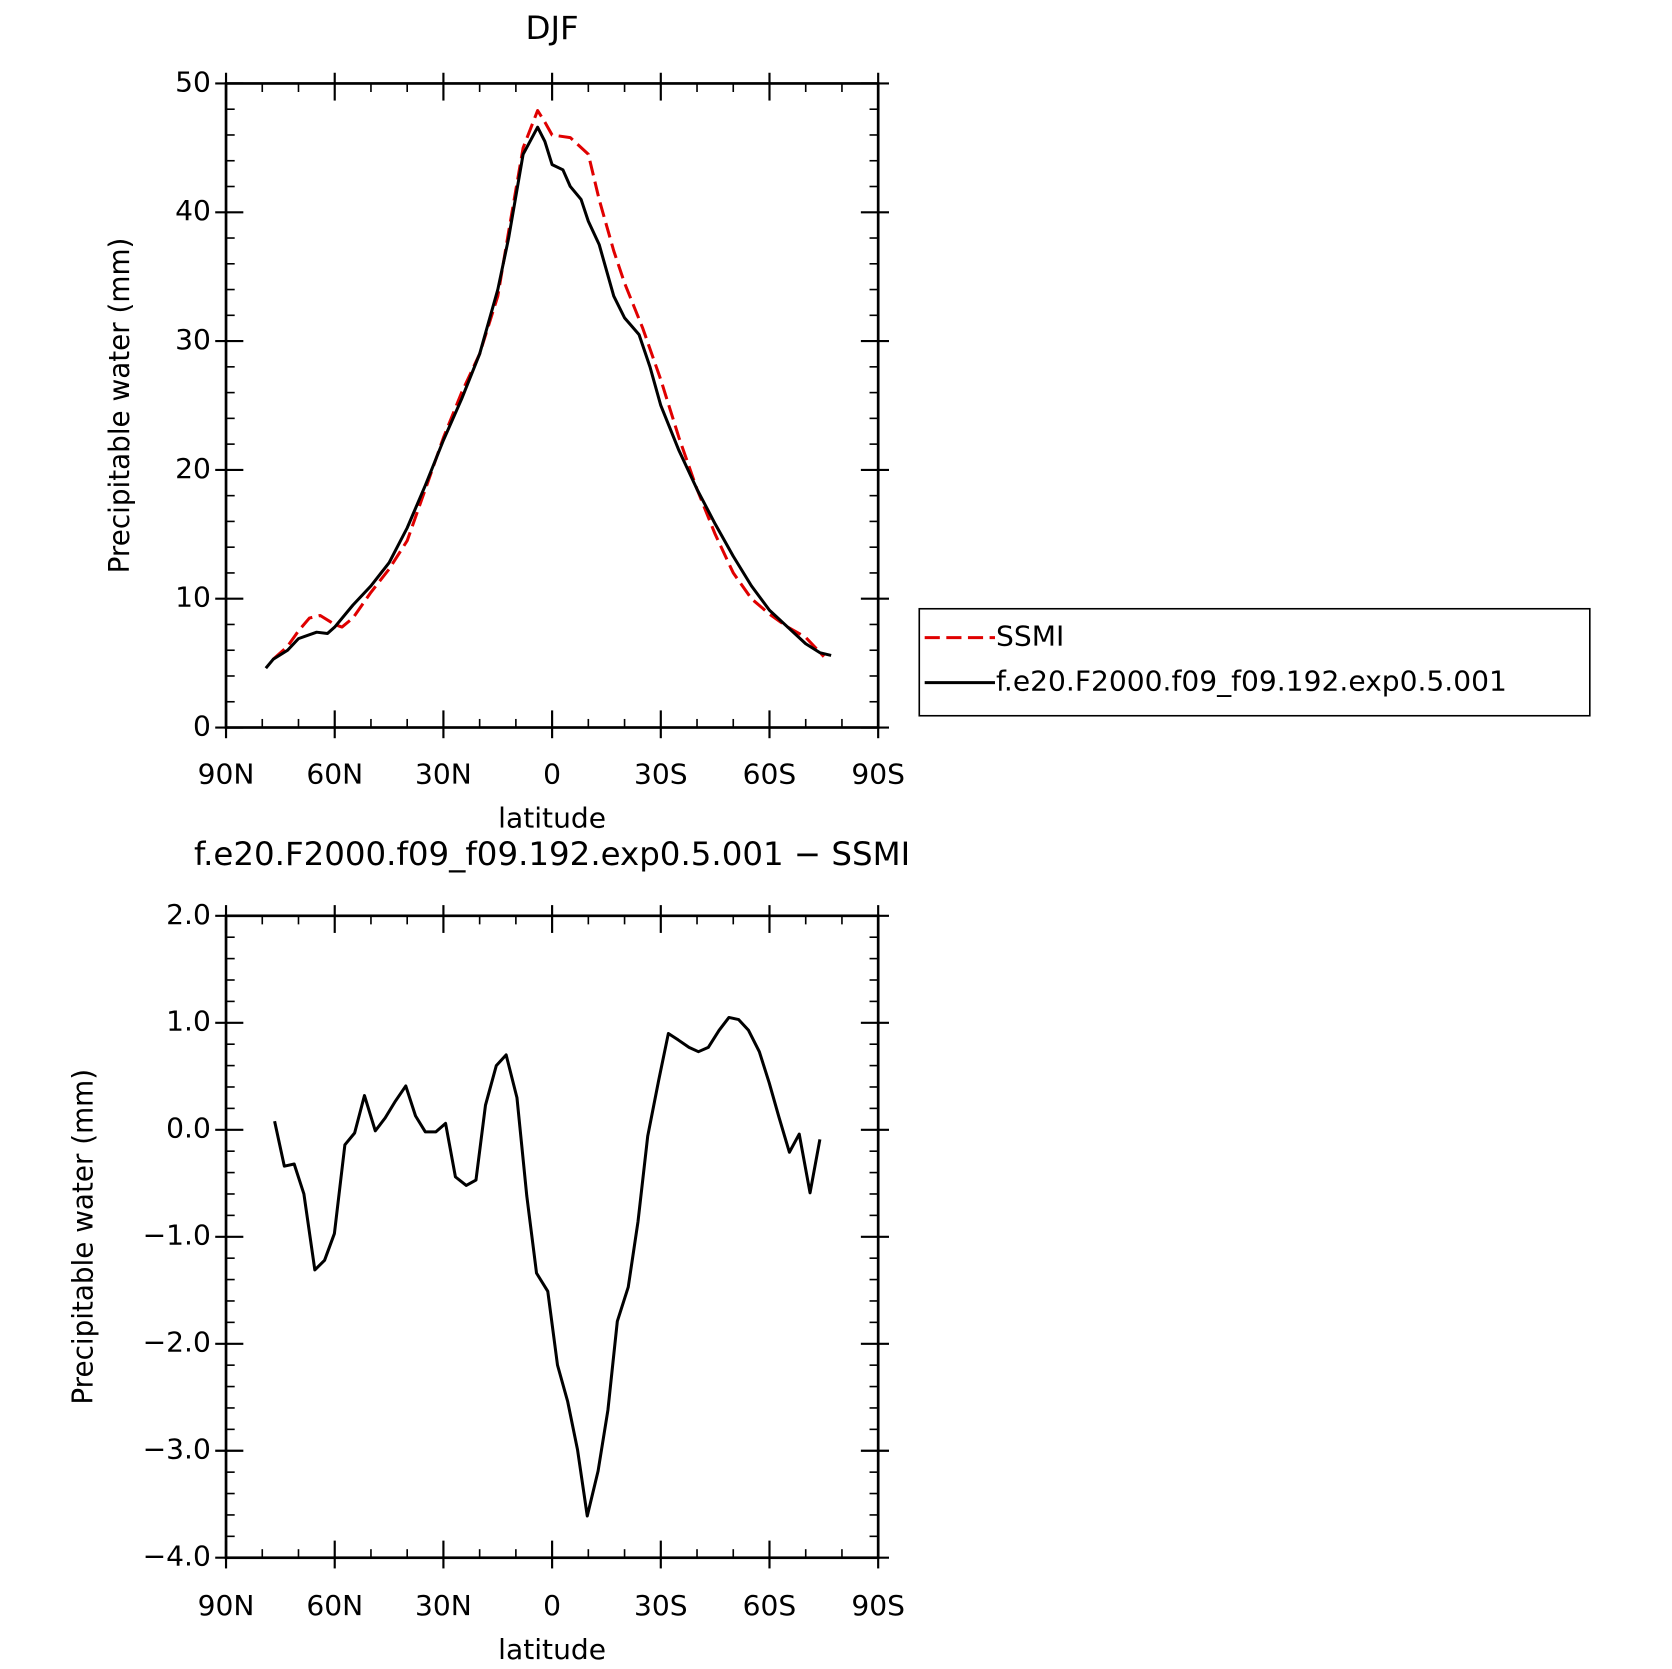  I want to click on y-tick-label: 40, so click(193, 210).